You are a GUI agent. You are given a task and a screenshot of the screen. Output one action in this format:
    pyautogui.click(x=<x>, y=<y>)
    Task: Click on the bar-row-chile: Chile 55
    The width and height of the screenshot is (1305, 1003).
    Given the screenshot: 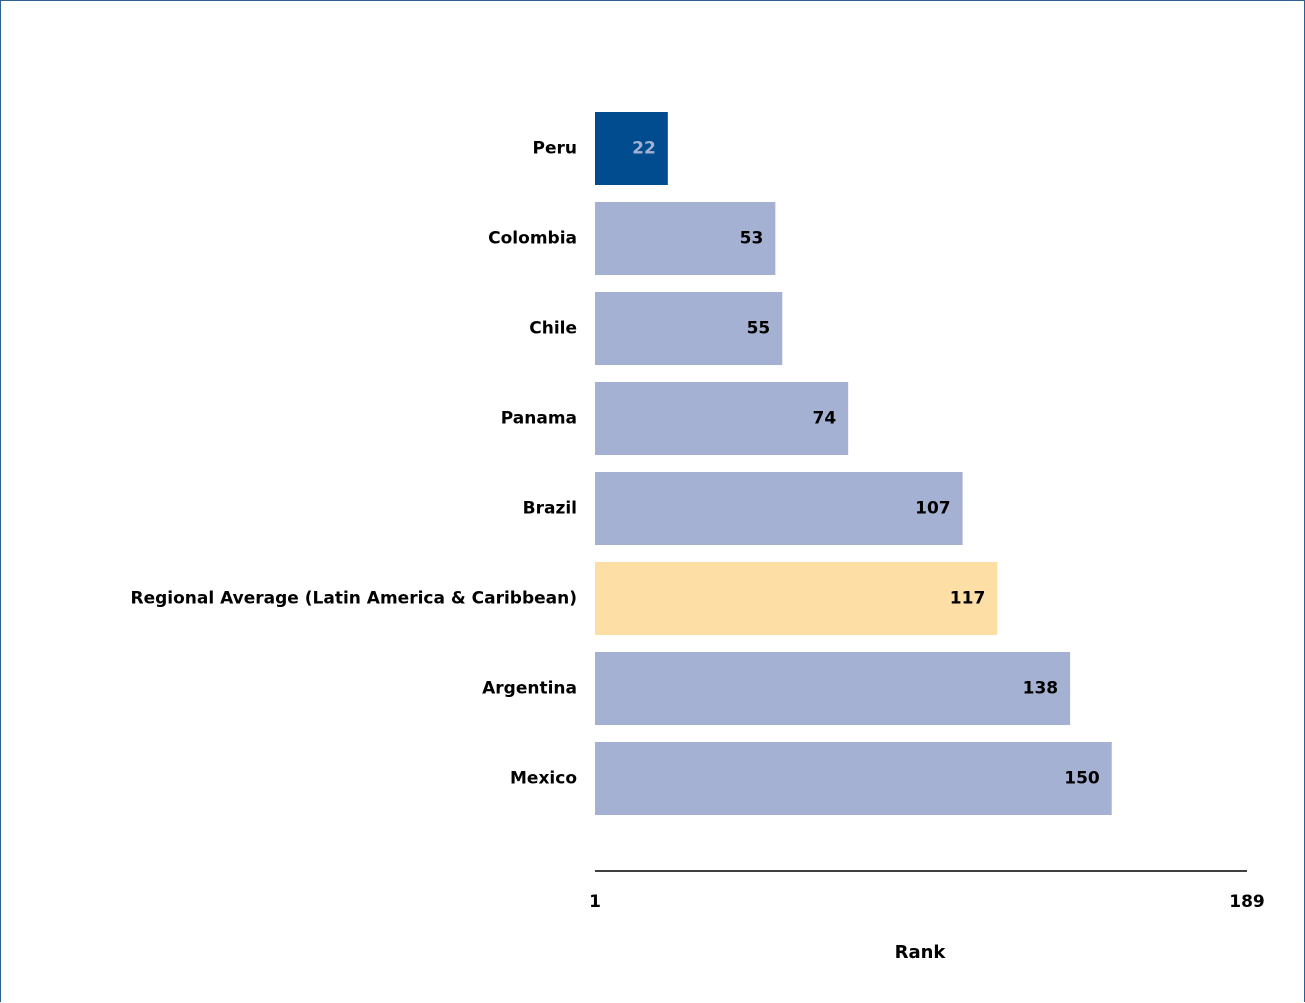 What is the action you would take?
    pyautogui.click(x=656, y=328)
    